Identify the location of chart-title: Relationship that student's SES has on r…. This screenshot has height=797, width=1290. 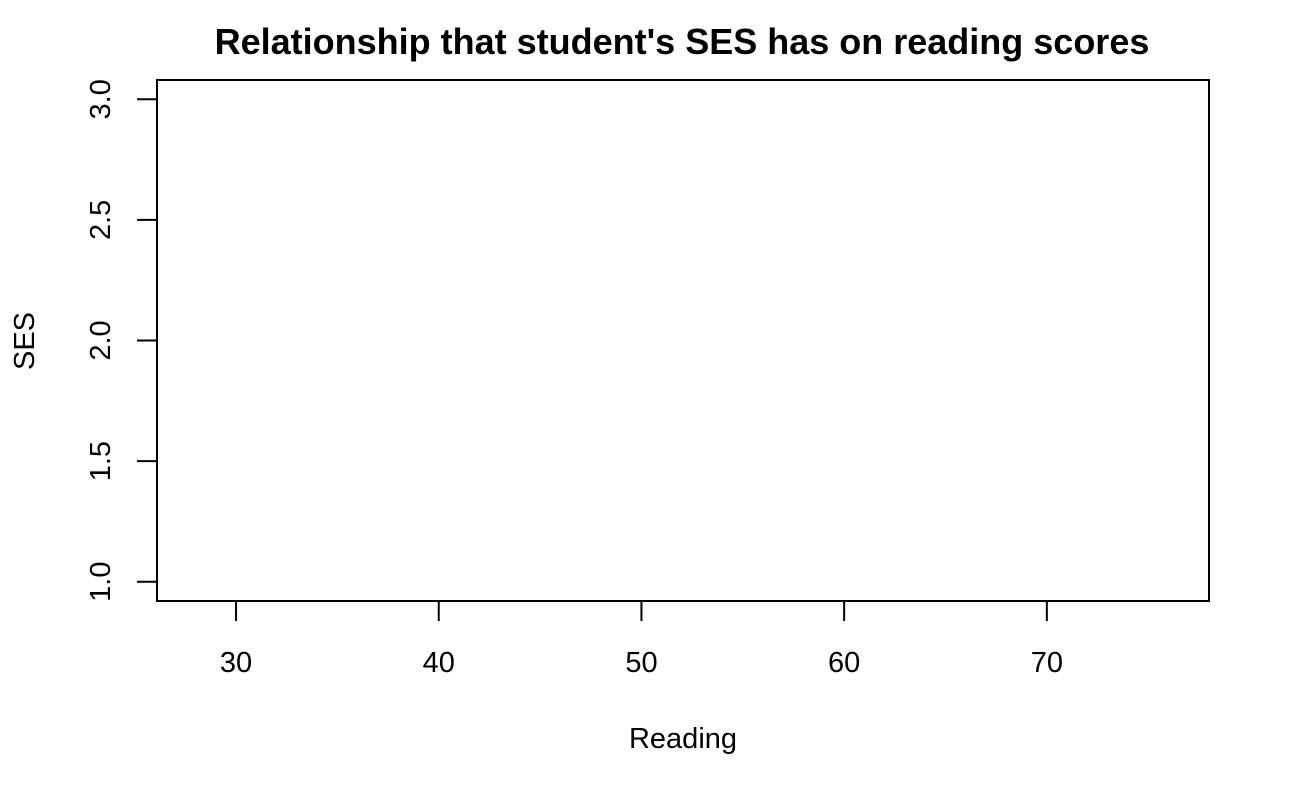
(682, 41).